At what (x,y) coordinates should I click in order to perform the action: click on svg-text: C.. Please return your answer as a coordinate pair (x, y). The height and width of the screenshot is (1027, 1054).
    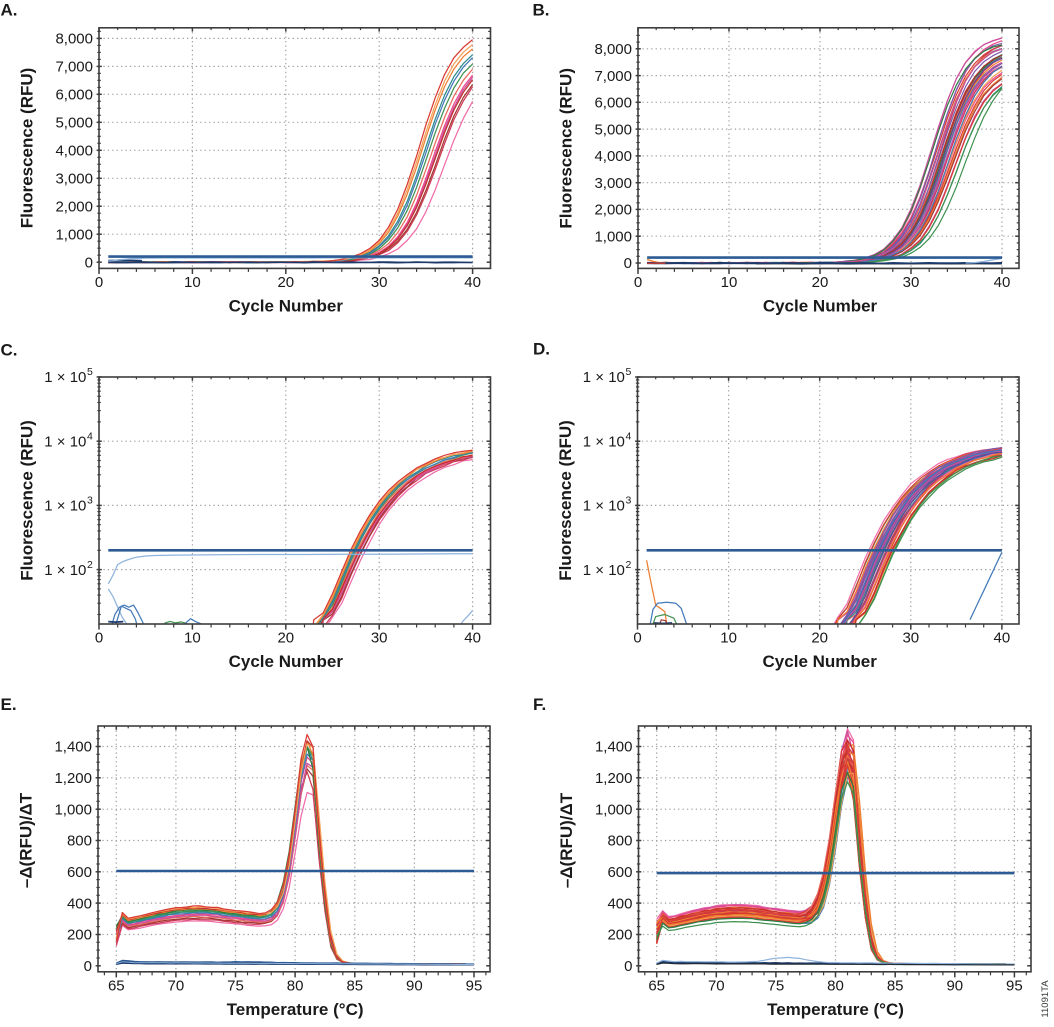
    Looking at the image, I should click on (9, 350).